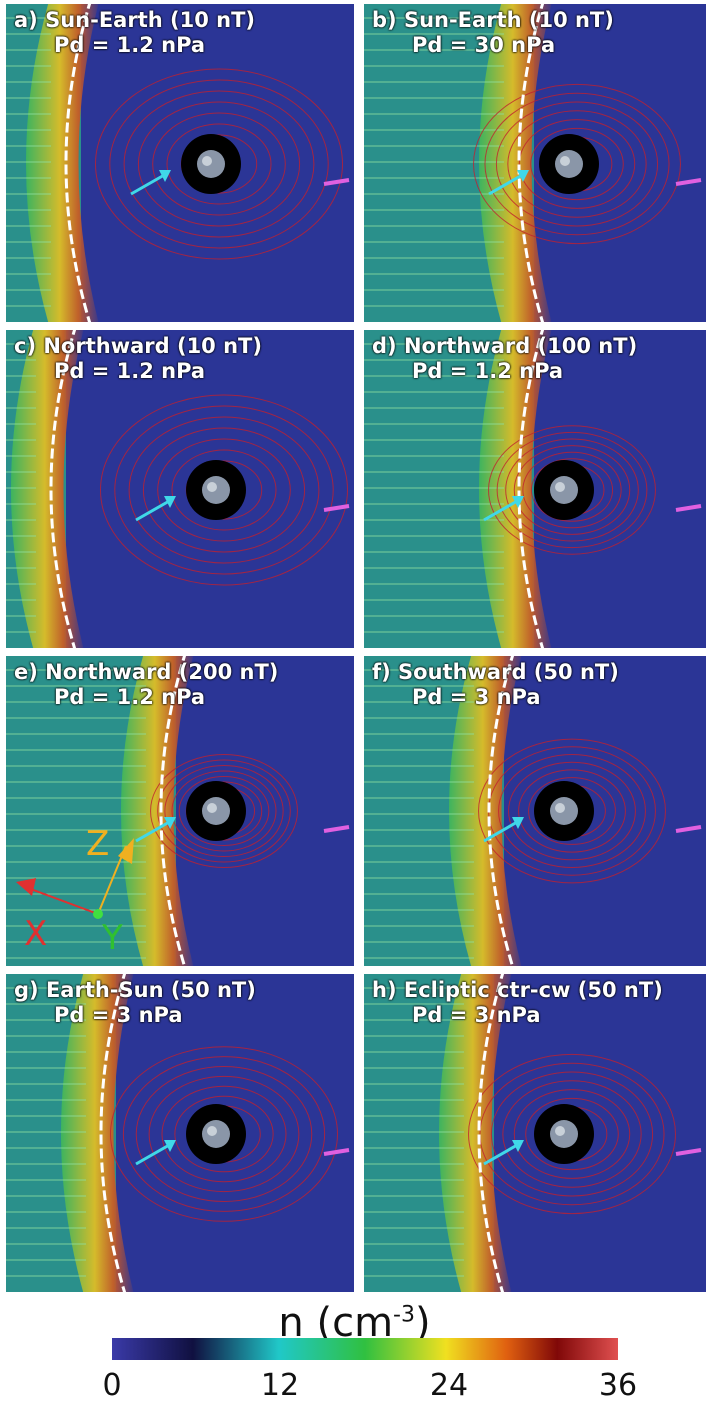 This screenshot has height=1410, width=709. Describe the element at coordinates (493, 32) in the screenshot. I see `panel-label: b) Sun-Earth (10 nT) Pd = 30 nPa` at that location.